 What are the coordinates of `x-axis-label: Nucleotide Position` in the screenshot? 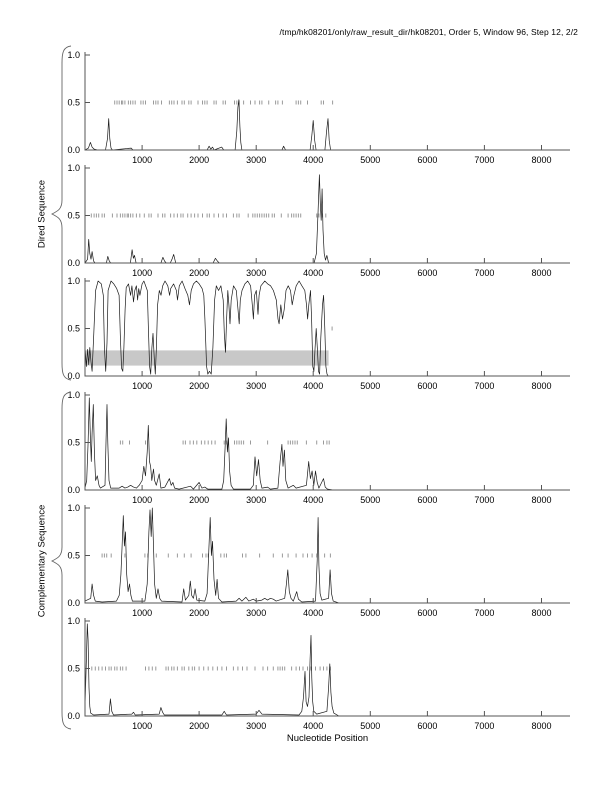 It's located at (327, 738).